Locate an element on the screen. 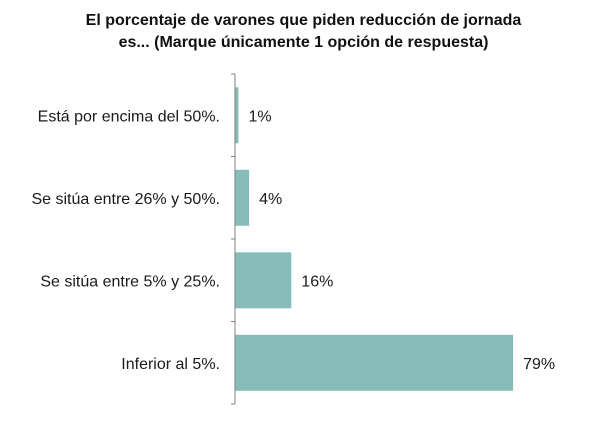 The image size is (607, 421). category-label-4: Inferior al 5%. is located at coordinates (170, 364).